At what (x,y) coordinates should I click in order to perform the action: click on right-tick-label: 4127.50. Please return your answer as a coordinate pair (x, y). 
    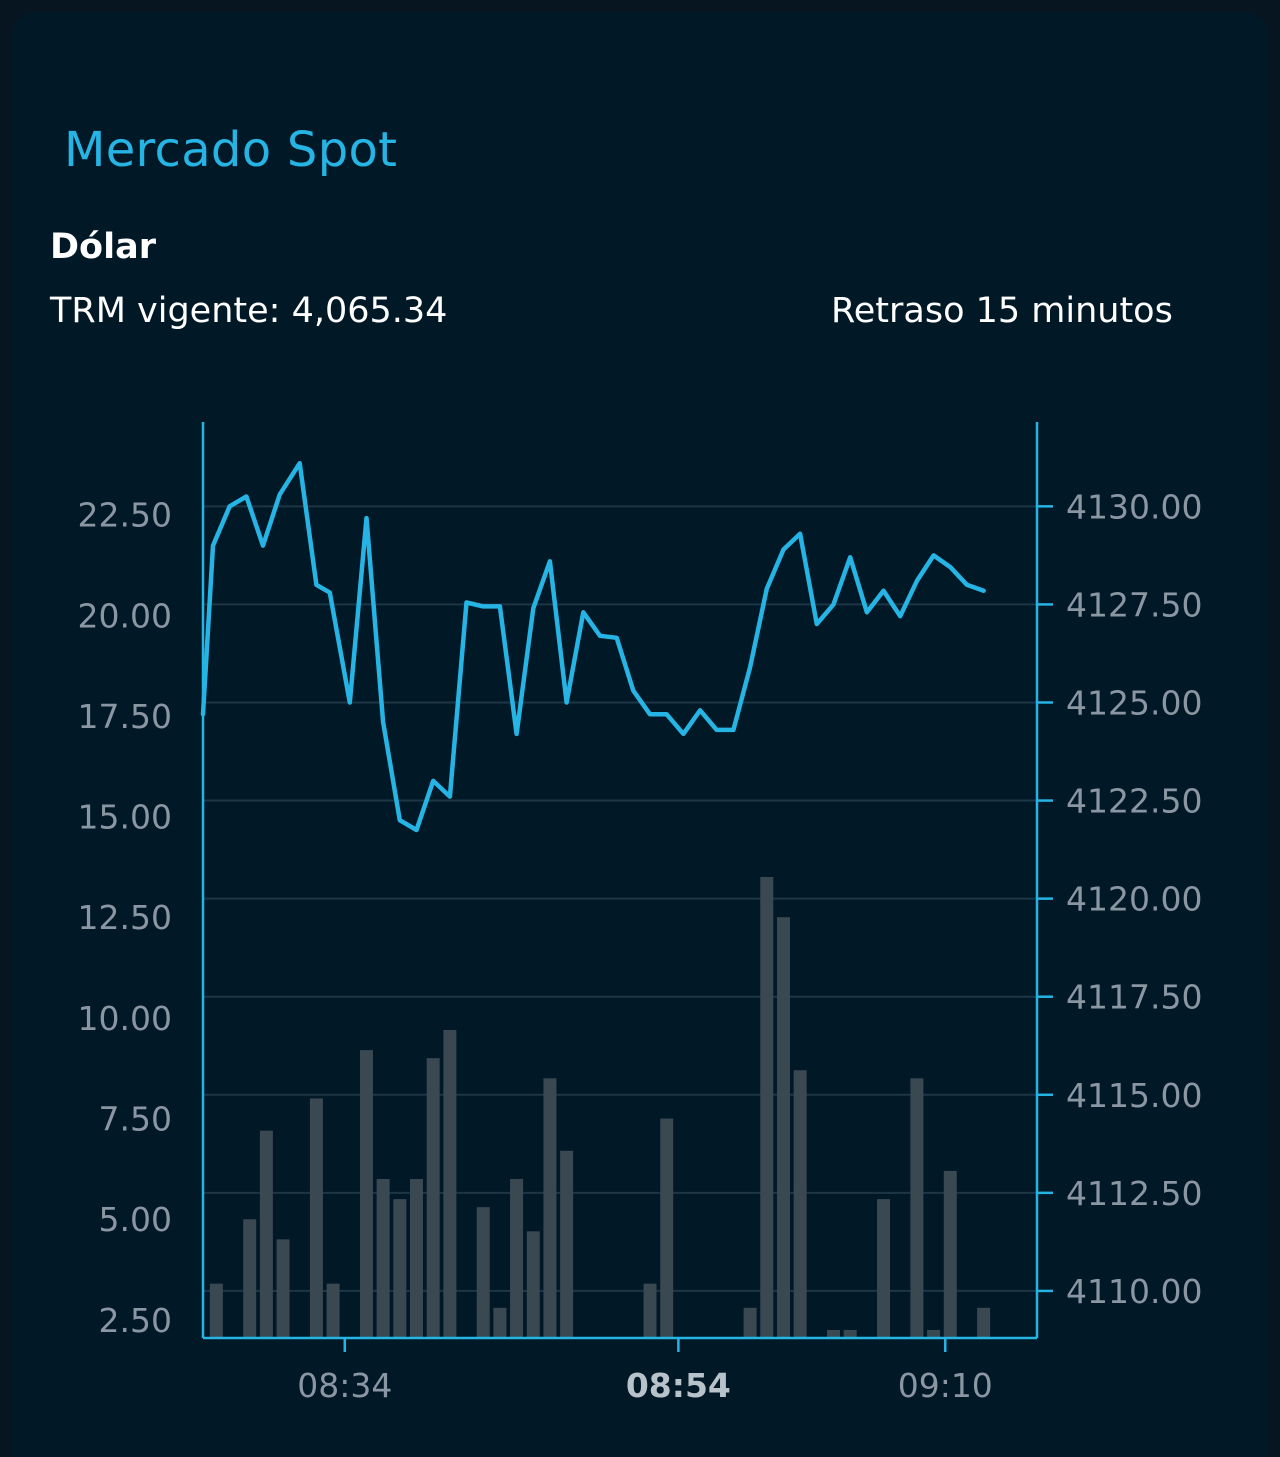
    Looking at the image, I should click on (1134, 604).